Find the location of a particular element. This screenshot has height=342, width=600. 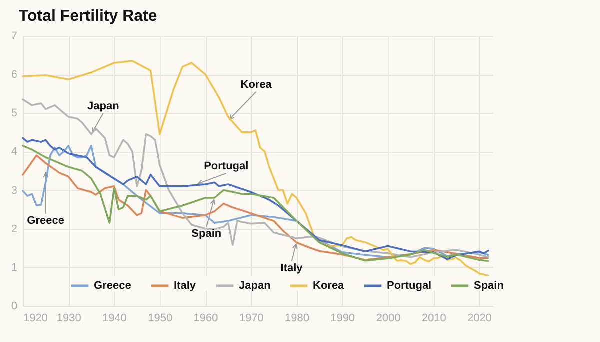

y-tick-label: 6 is located at coordinates (14, 75).